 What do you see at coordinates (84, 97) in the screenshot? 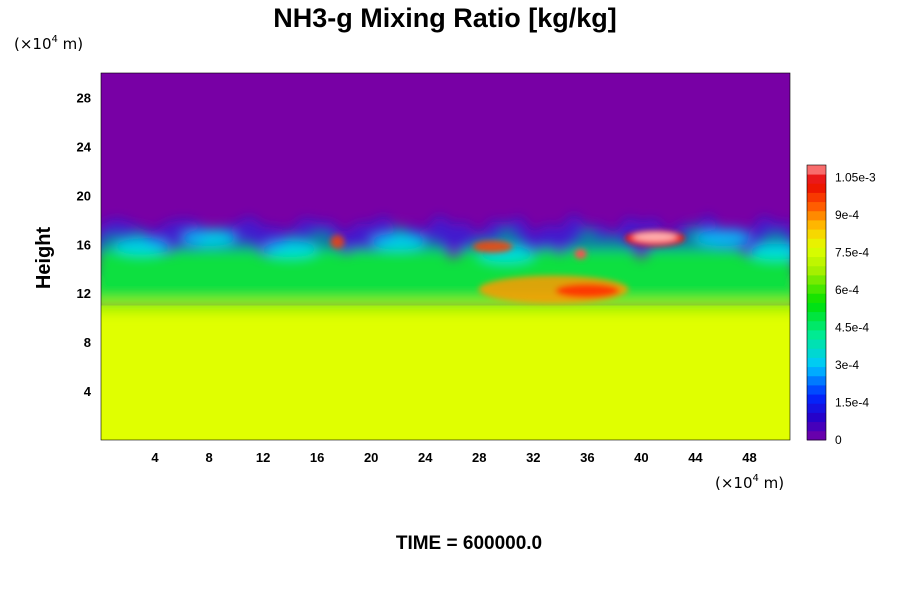
I see `y-tick-label: 28` at bounding box center [84, 97].